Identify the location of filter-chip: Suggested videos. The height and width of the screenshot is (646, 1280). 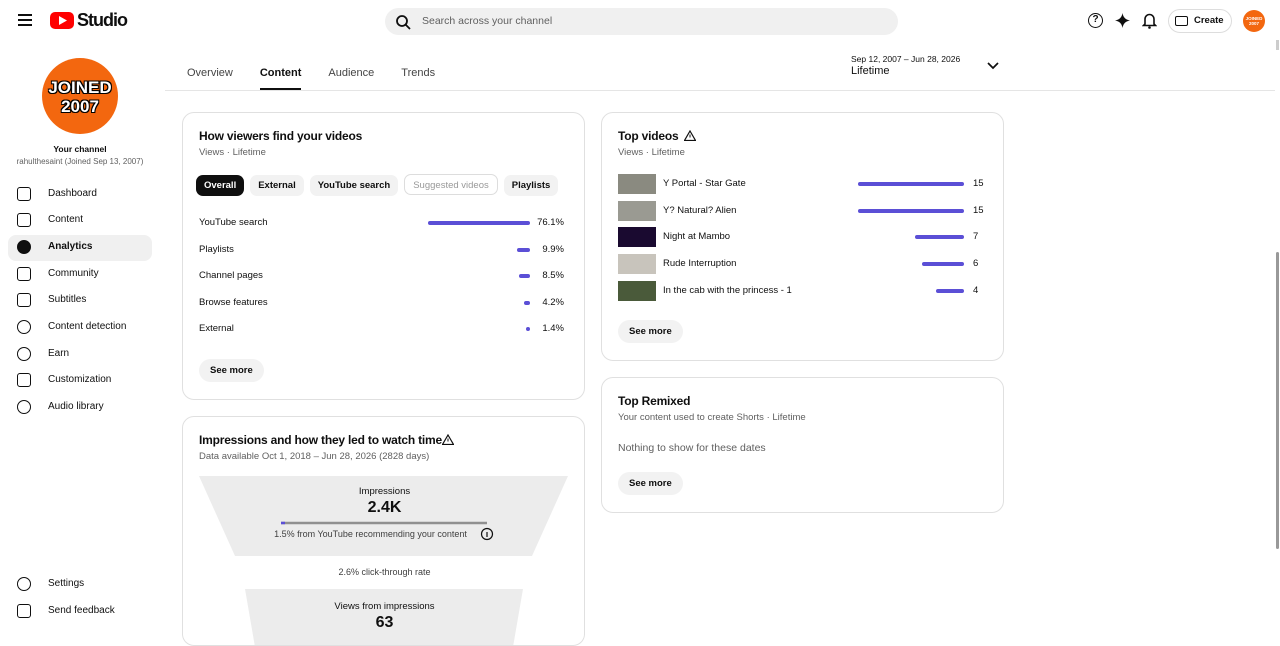
(451, 184).